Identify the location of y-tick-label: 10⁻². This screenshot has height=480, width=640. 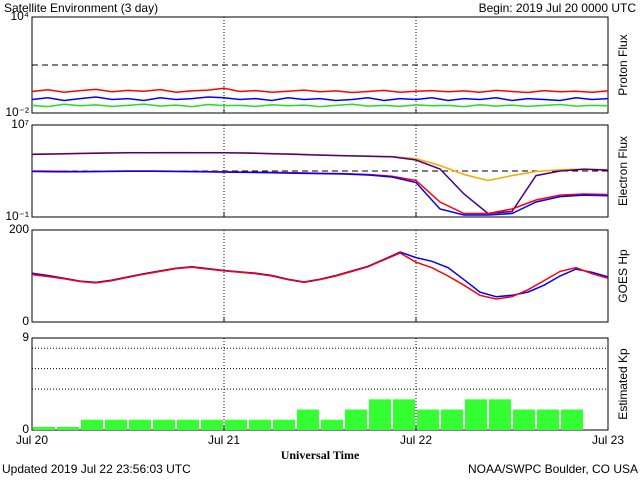
(17, 112).